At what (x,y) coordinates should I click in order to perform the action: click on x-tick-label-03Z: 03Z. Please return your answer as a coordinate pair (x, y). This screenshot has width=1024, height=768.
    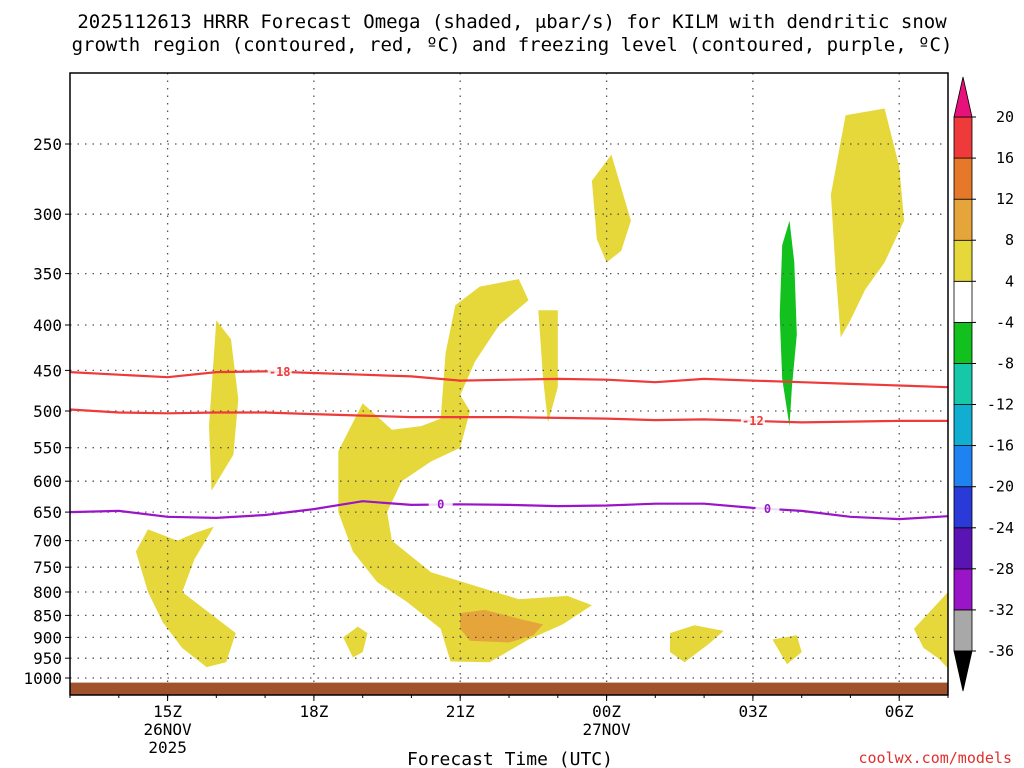
    Looking at the image, I should click on (752, 711).